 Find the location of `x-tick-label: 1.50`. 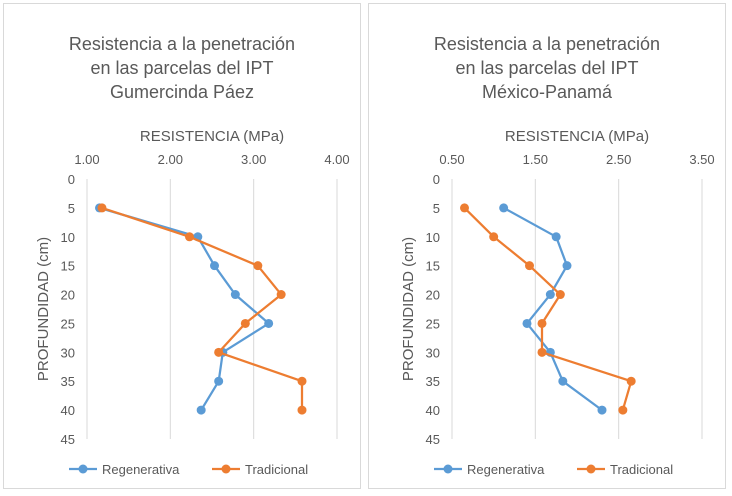

x-tick-label: 1.50 is located at coordinates (535, 159).